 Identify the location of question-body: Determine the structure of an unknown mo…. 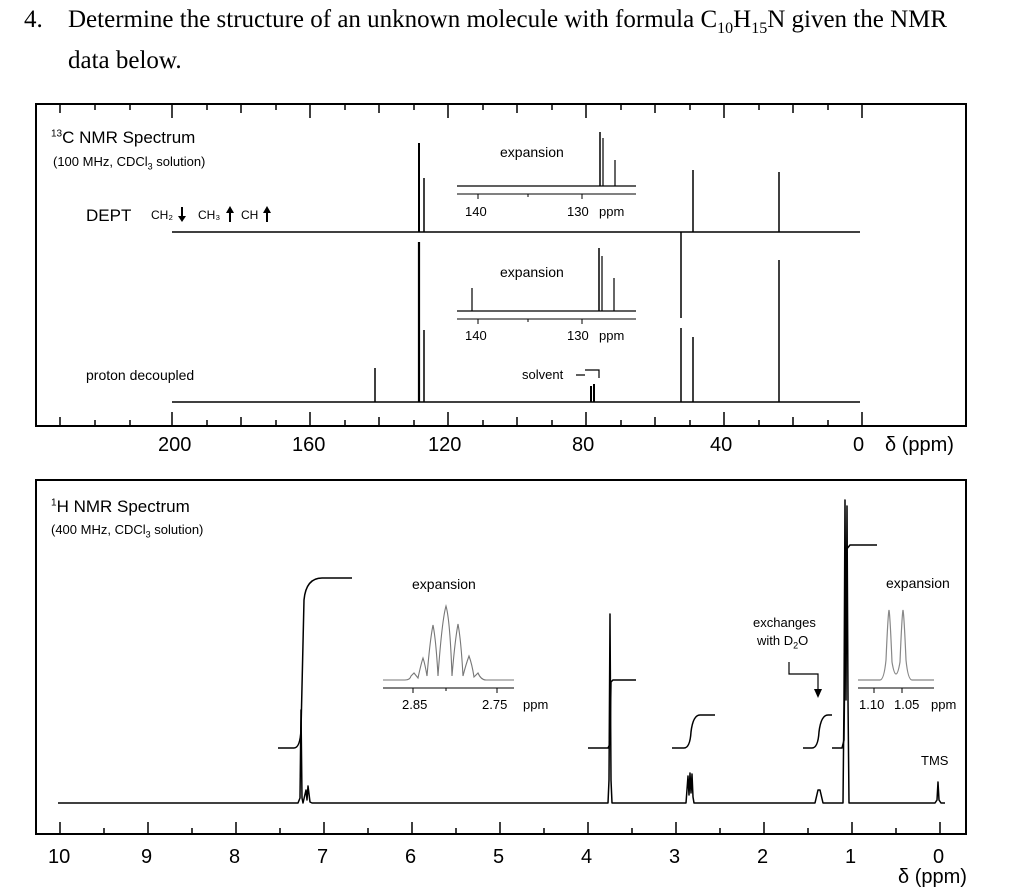
(543, 40).